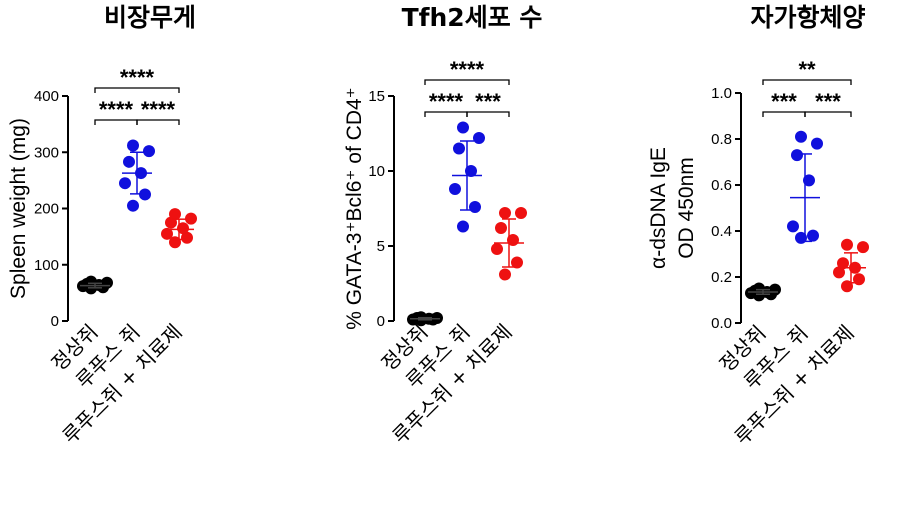  What do you see at coordinates (376, 96) in the screenshot?
I see `y-tick-label: 15` at bounding box center [376, 96].